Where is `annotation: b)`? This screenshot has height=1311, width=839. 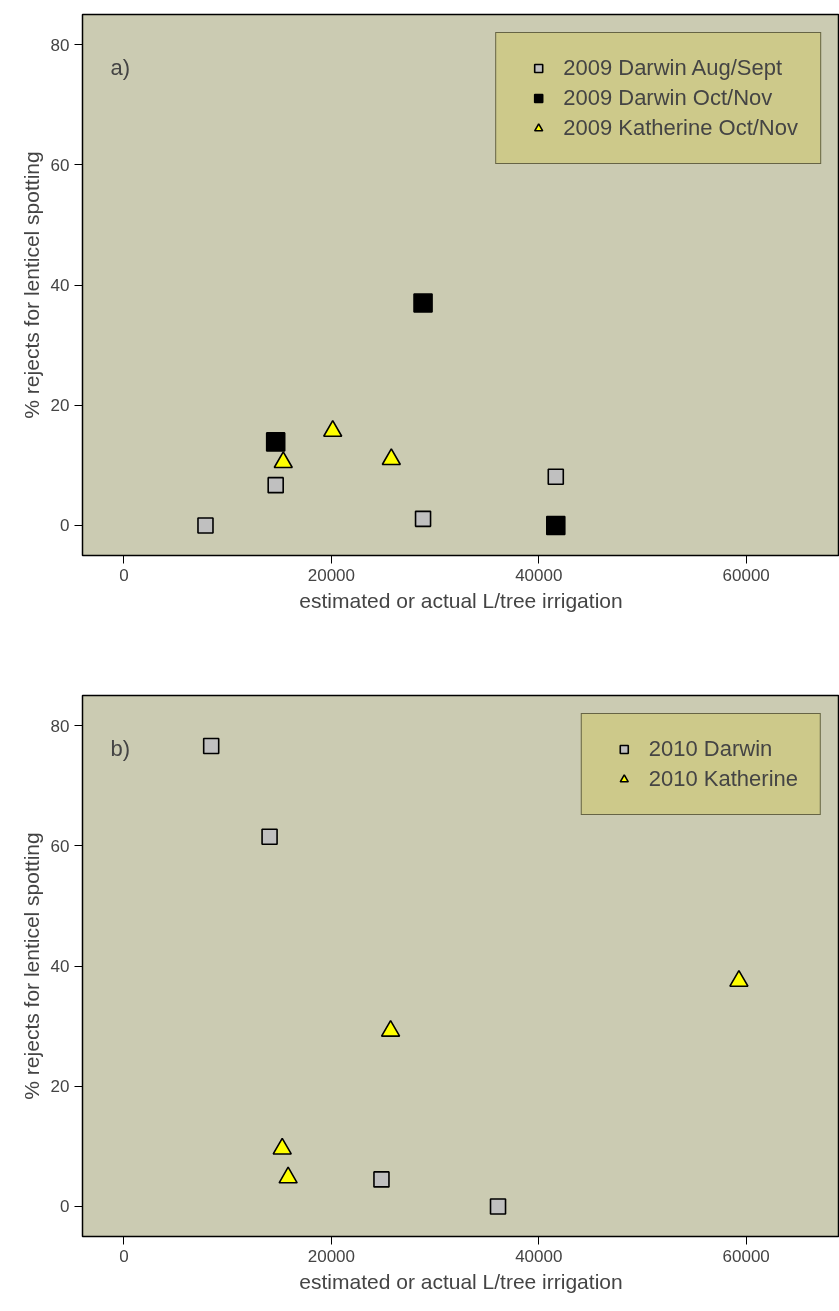
annotation: b) is located at coordinates (120, 748).